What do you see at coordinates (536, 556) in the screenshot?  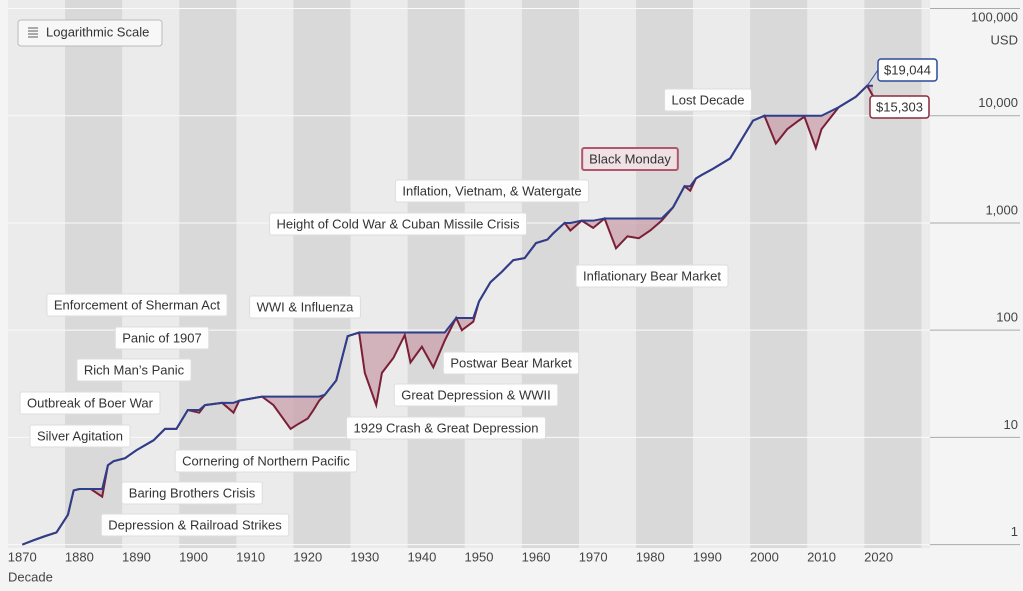 I see `x-tick-label: 1960` at bounding box center [536, 556].